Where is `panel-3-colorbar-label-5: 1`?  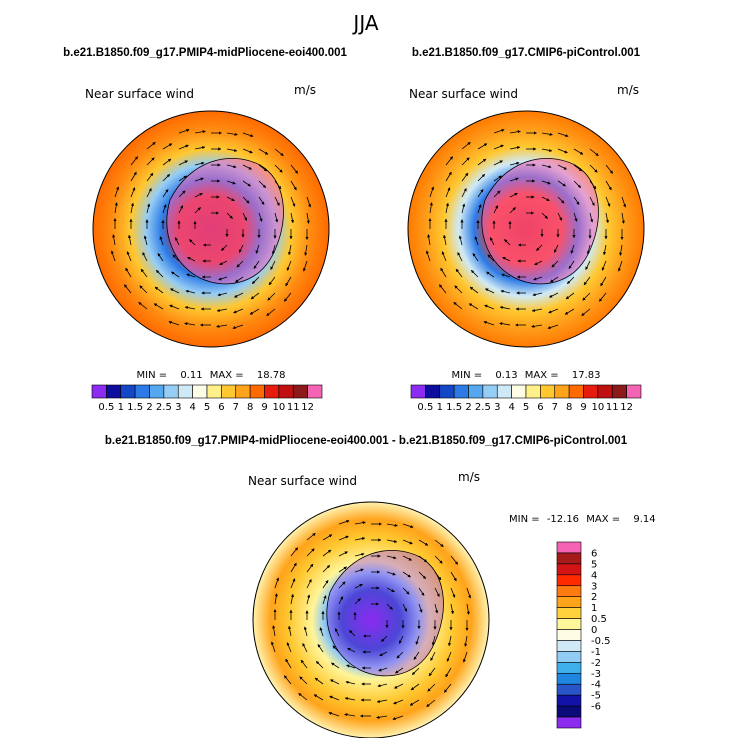 panel-3-colorbar-label-5: 1 is located at coordinates (594, 608).